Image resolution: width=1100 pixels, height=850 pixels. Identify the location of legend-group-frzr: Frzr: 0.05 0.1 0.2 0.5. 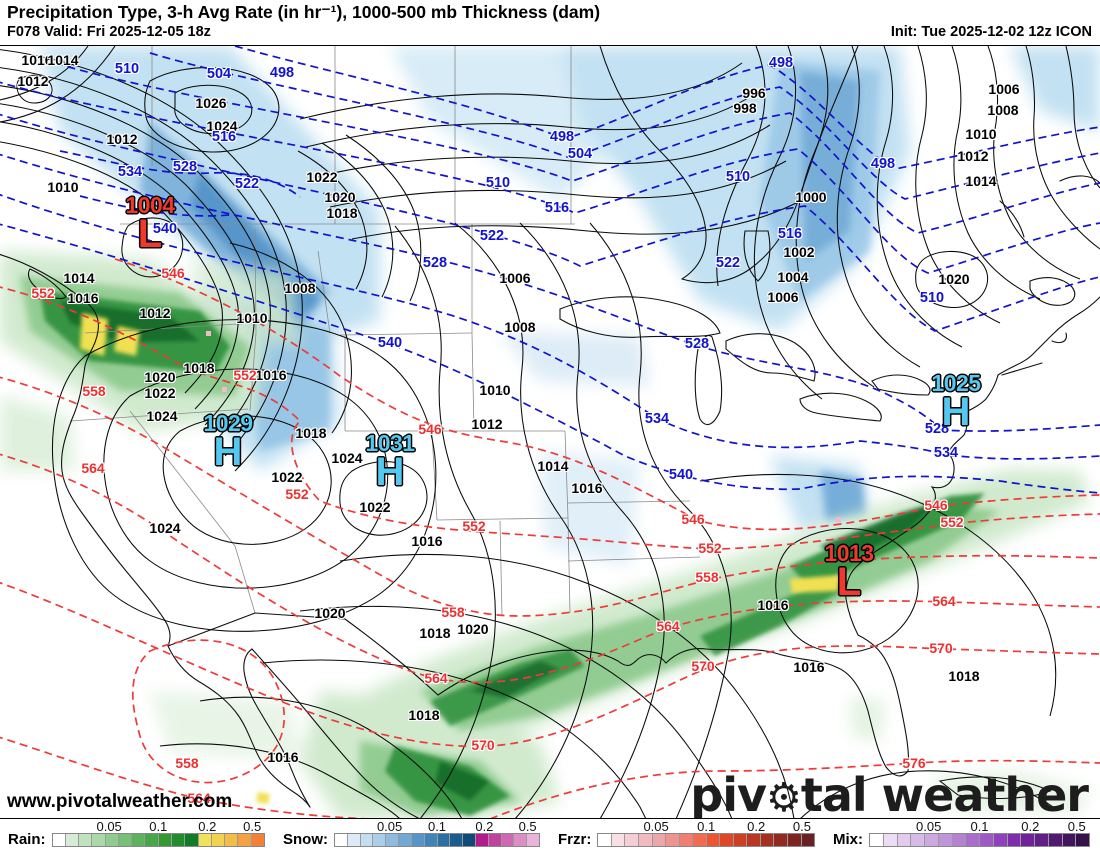
(687, 834).